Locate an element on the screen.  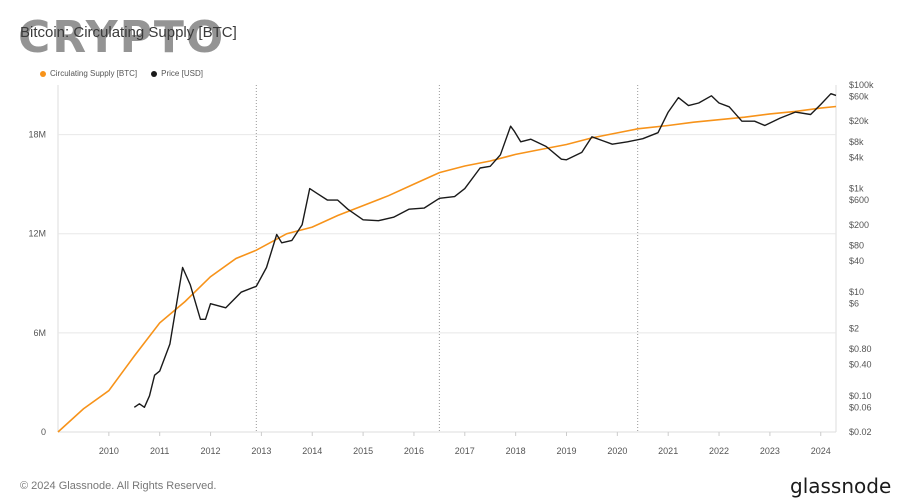
y-right-tick-label: $80 is located at coordinates (856, 245).